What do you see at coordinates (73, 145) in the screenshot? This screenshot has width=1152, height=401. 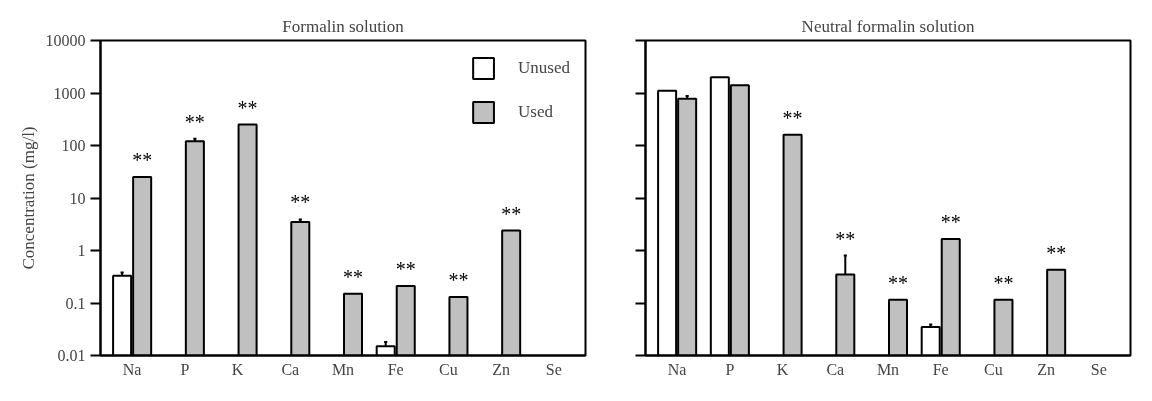 I see `y-tick-label: 100` at bounding box center [73, 145].